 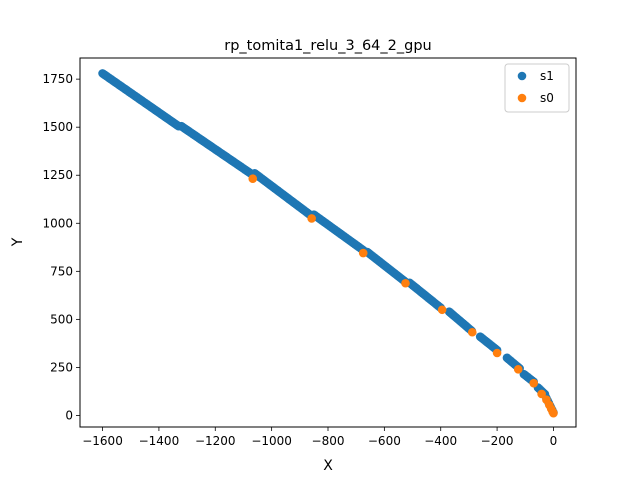 I want to click on chart-title: rp_tomita1_relu_3_64_2_gpu, so click(x=327, y=46).